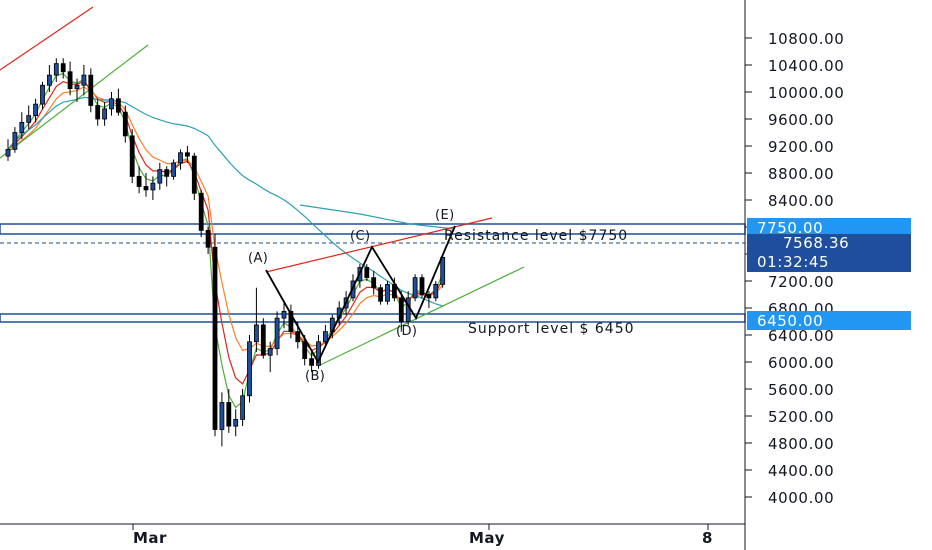 This screenshot has width=932, height=550. I want to click on last-price-badge, so click(829, 243).